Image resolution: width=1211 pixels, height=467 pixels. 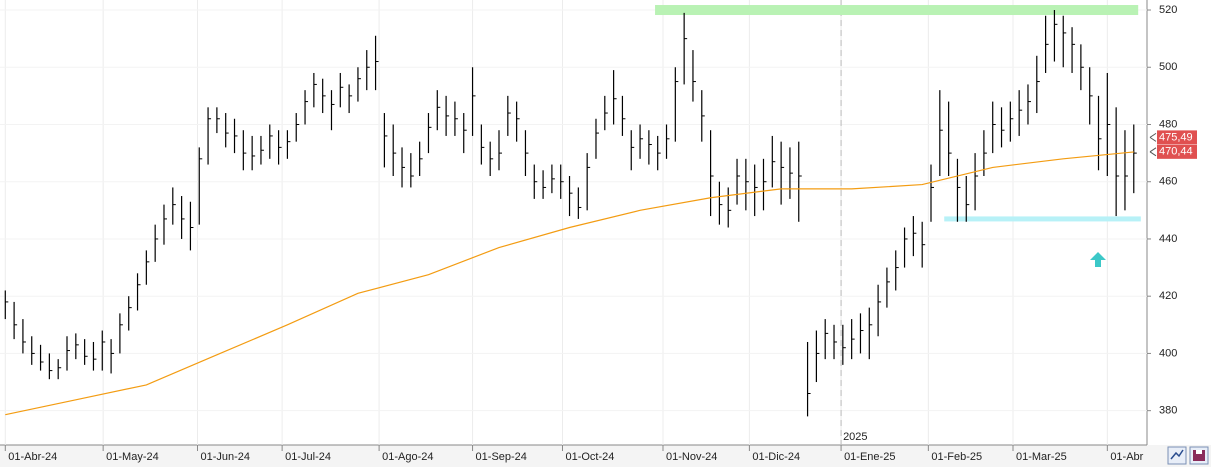 I want to click on x-tick-label: 01-Dic-24, so click(x=776, y=457).